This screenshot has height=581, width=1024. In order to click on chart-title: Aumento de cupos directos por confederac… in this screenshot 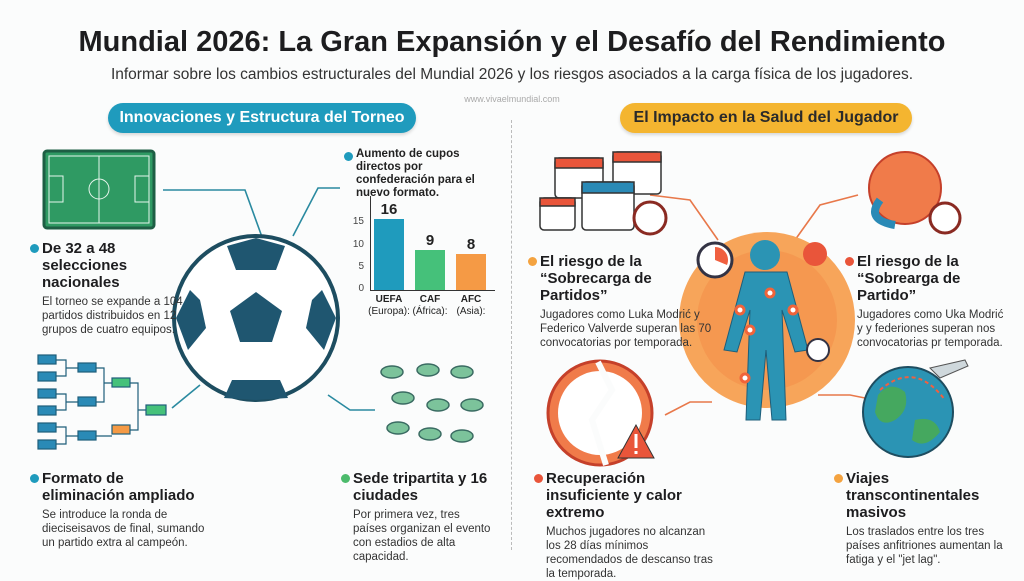, I will do `click(415, 173)`.